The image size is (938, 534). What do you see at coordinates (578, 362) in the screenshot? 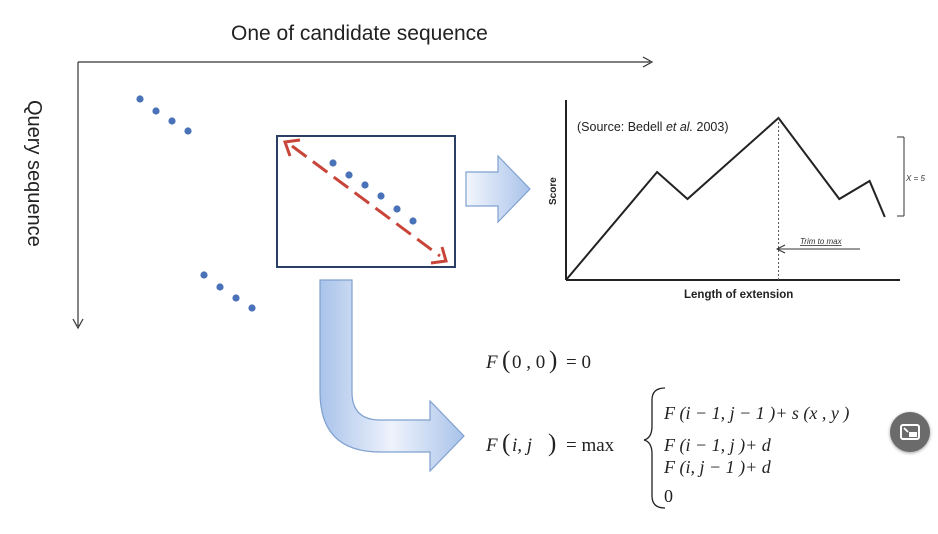
I see `base-case-rhs: = 0` at bounding box center [578, 362].